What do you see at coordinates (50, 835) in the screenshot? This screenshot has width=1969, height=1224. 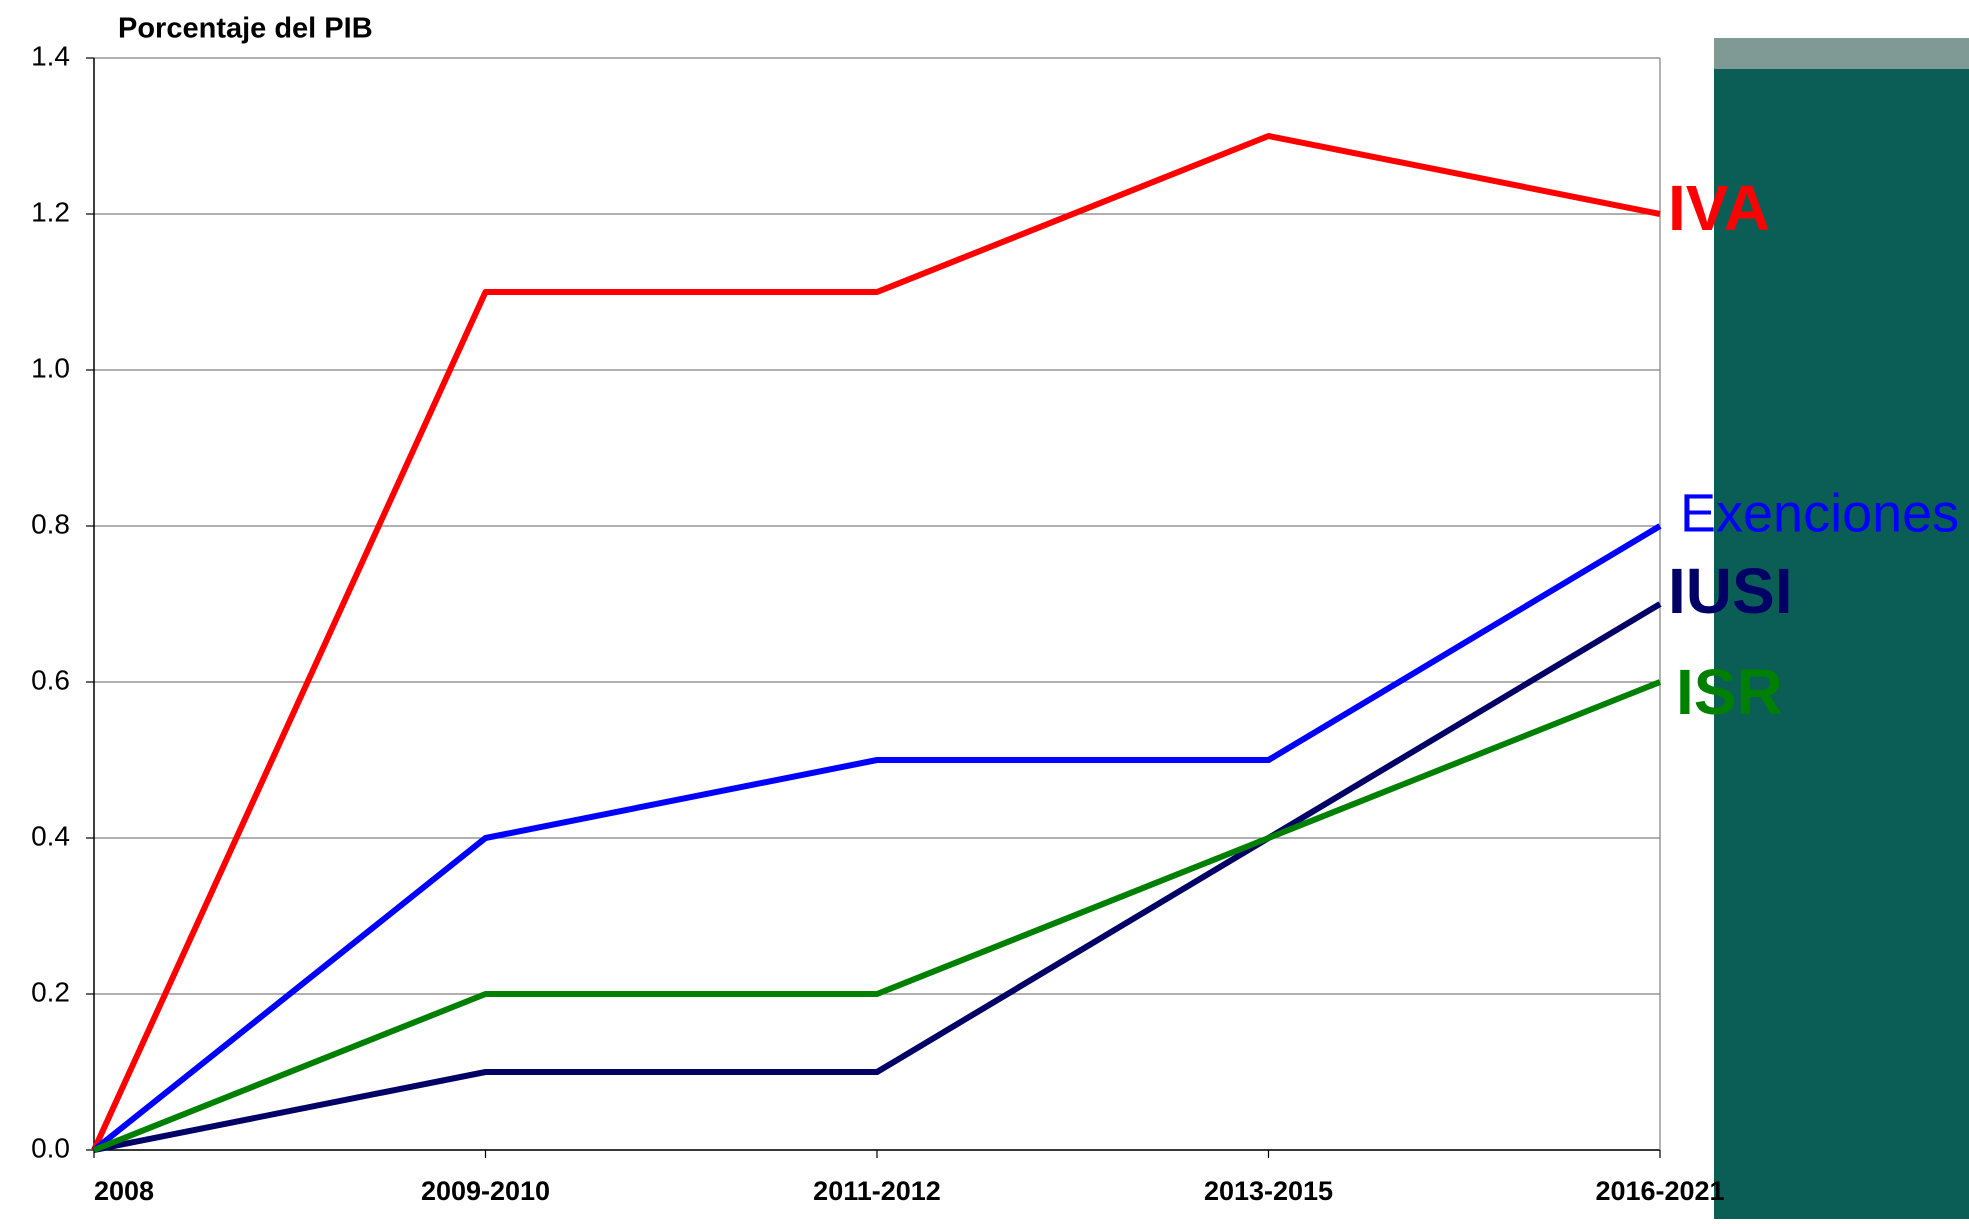 I see `y-tick-label: 0.4` at bounding box center [50, 835].